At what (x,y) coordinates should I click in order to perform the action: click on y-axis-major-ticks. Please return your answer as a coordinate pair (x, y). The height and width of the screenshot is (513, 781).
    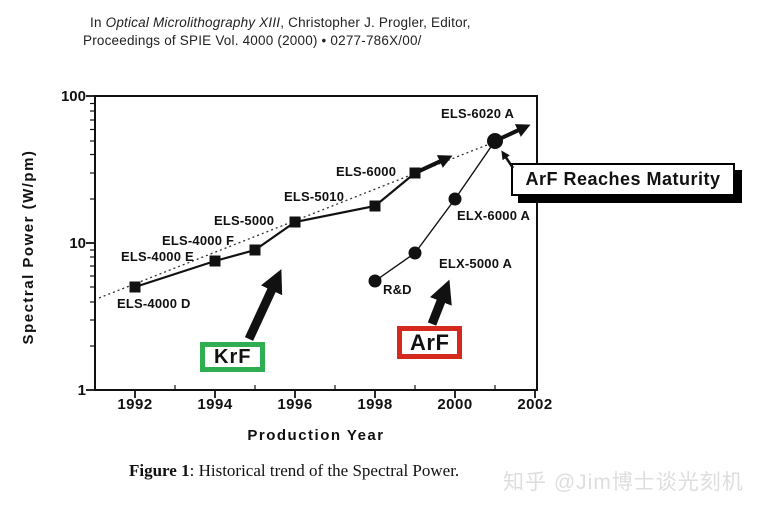
    Looking at the image, I should click on (90, 243).